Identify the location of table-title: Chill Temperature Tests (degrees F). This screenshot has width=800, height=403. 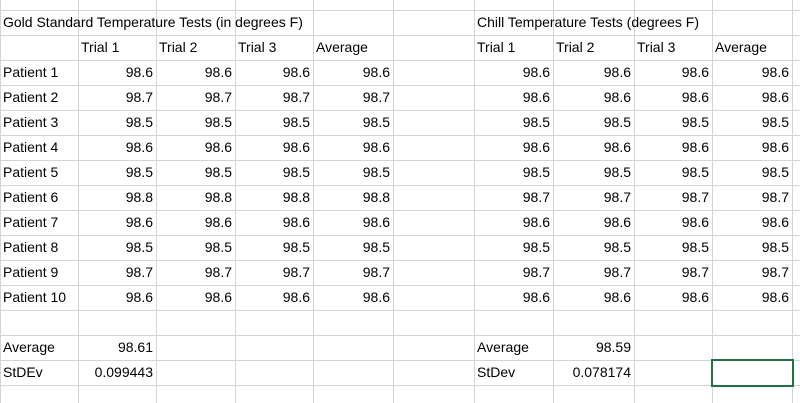
(588, 22).